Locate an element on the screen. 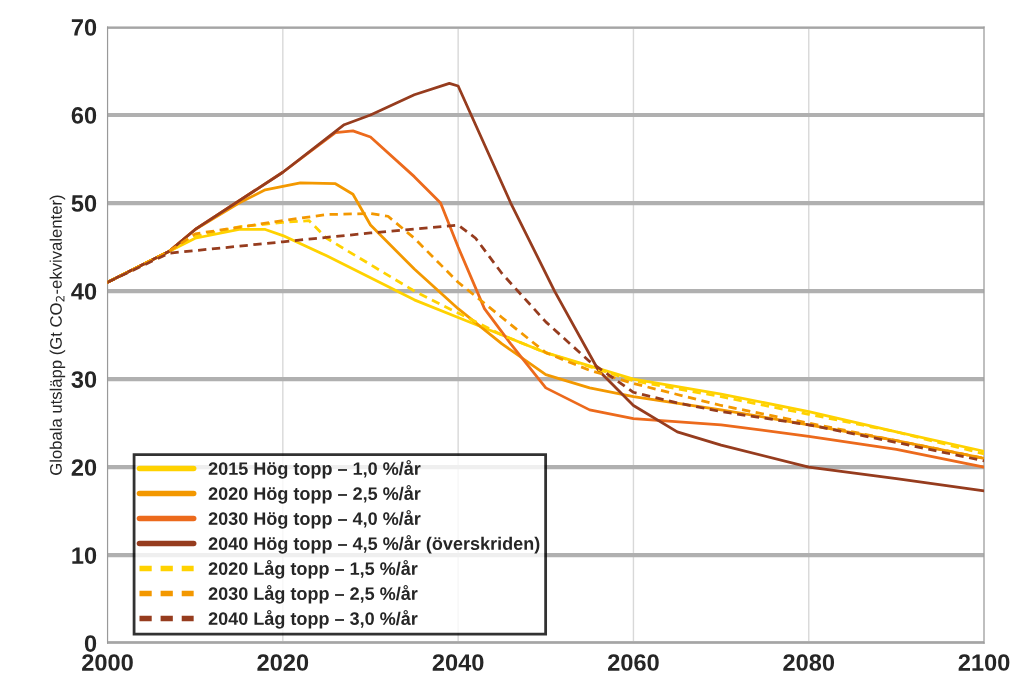 The width and height of the screenshot is (1024, 693). y-tick-label: 10 is located at coordinates (84, 555).